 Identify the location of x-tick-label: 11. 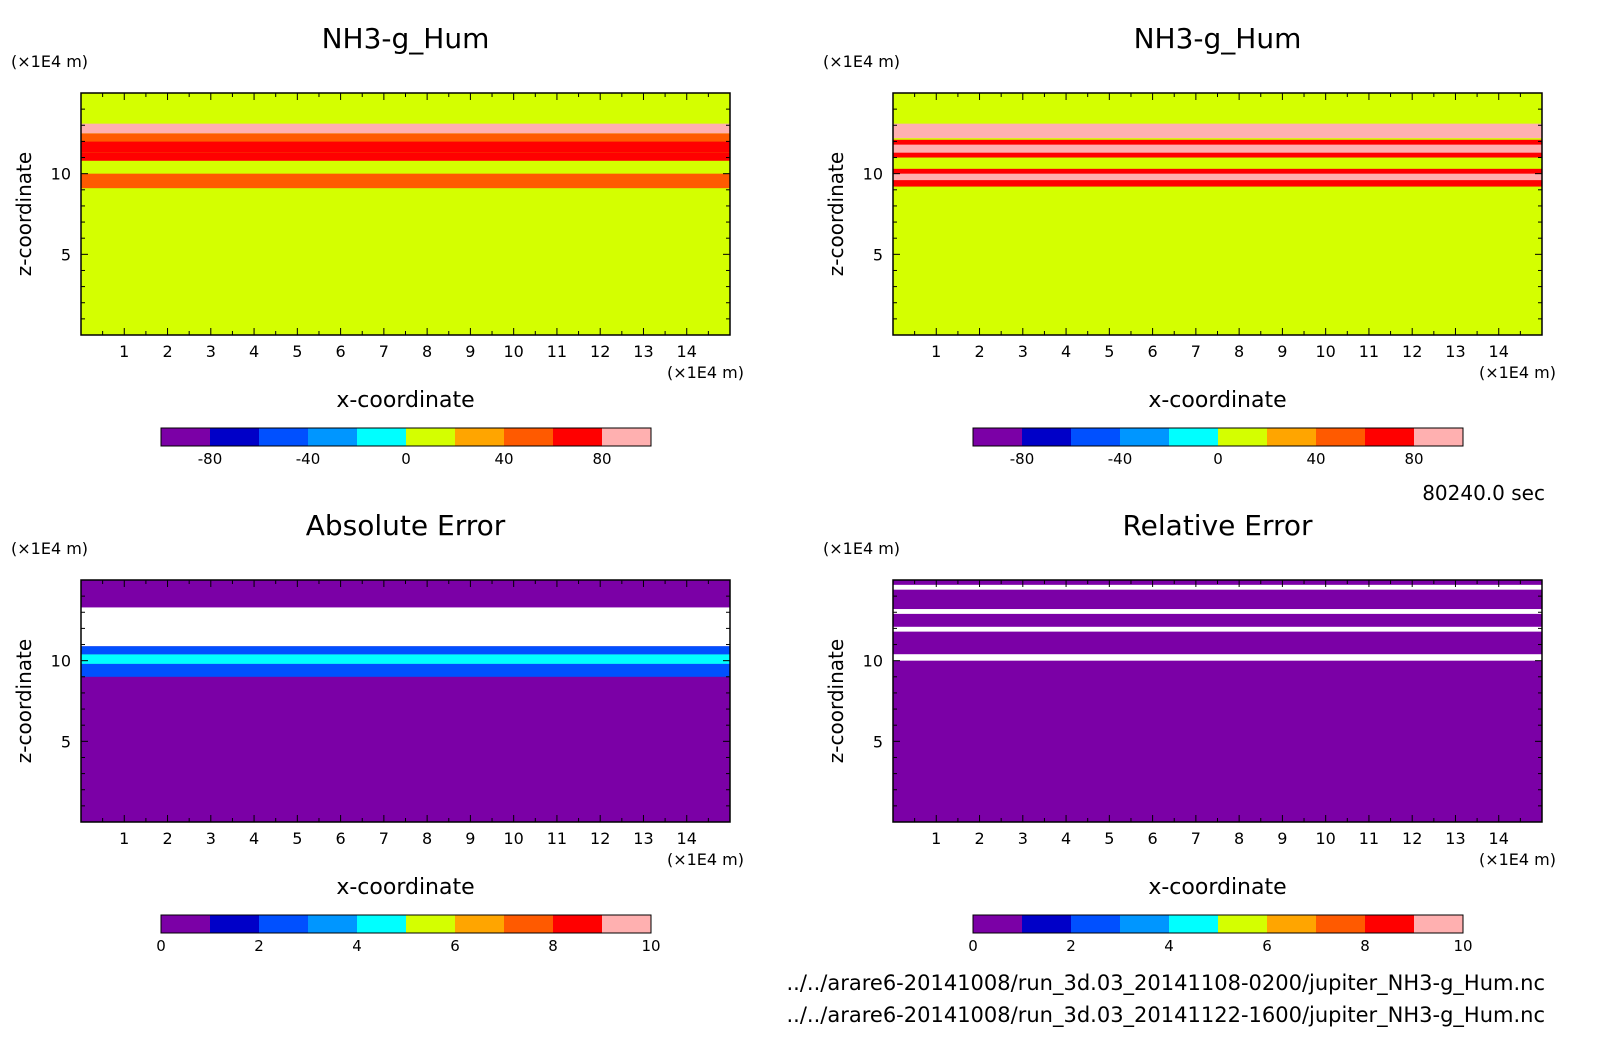
(1369, 838).